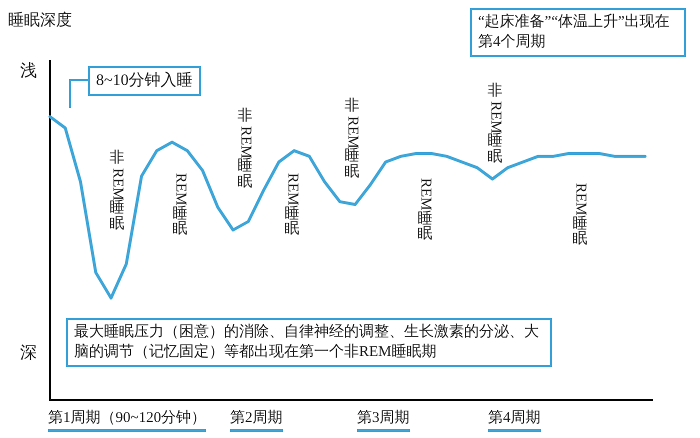 This screenshot has height=438, width=700. What do you see at coordinates (28, 353) in the screenshot?
I see `text: 深` at bounding box center [28, 353].